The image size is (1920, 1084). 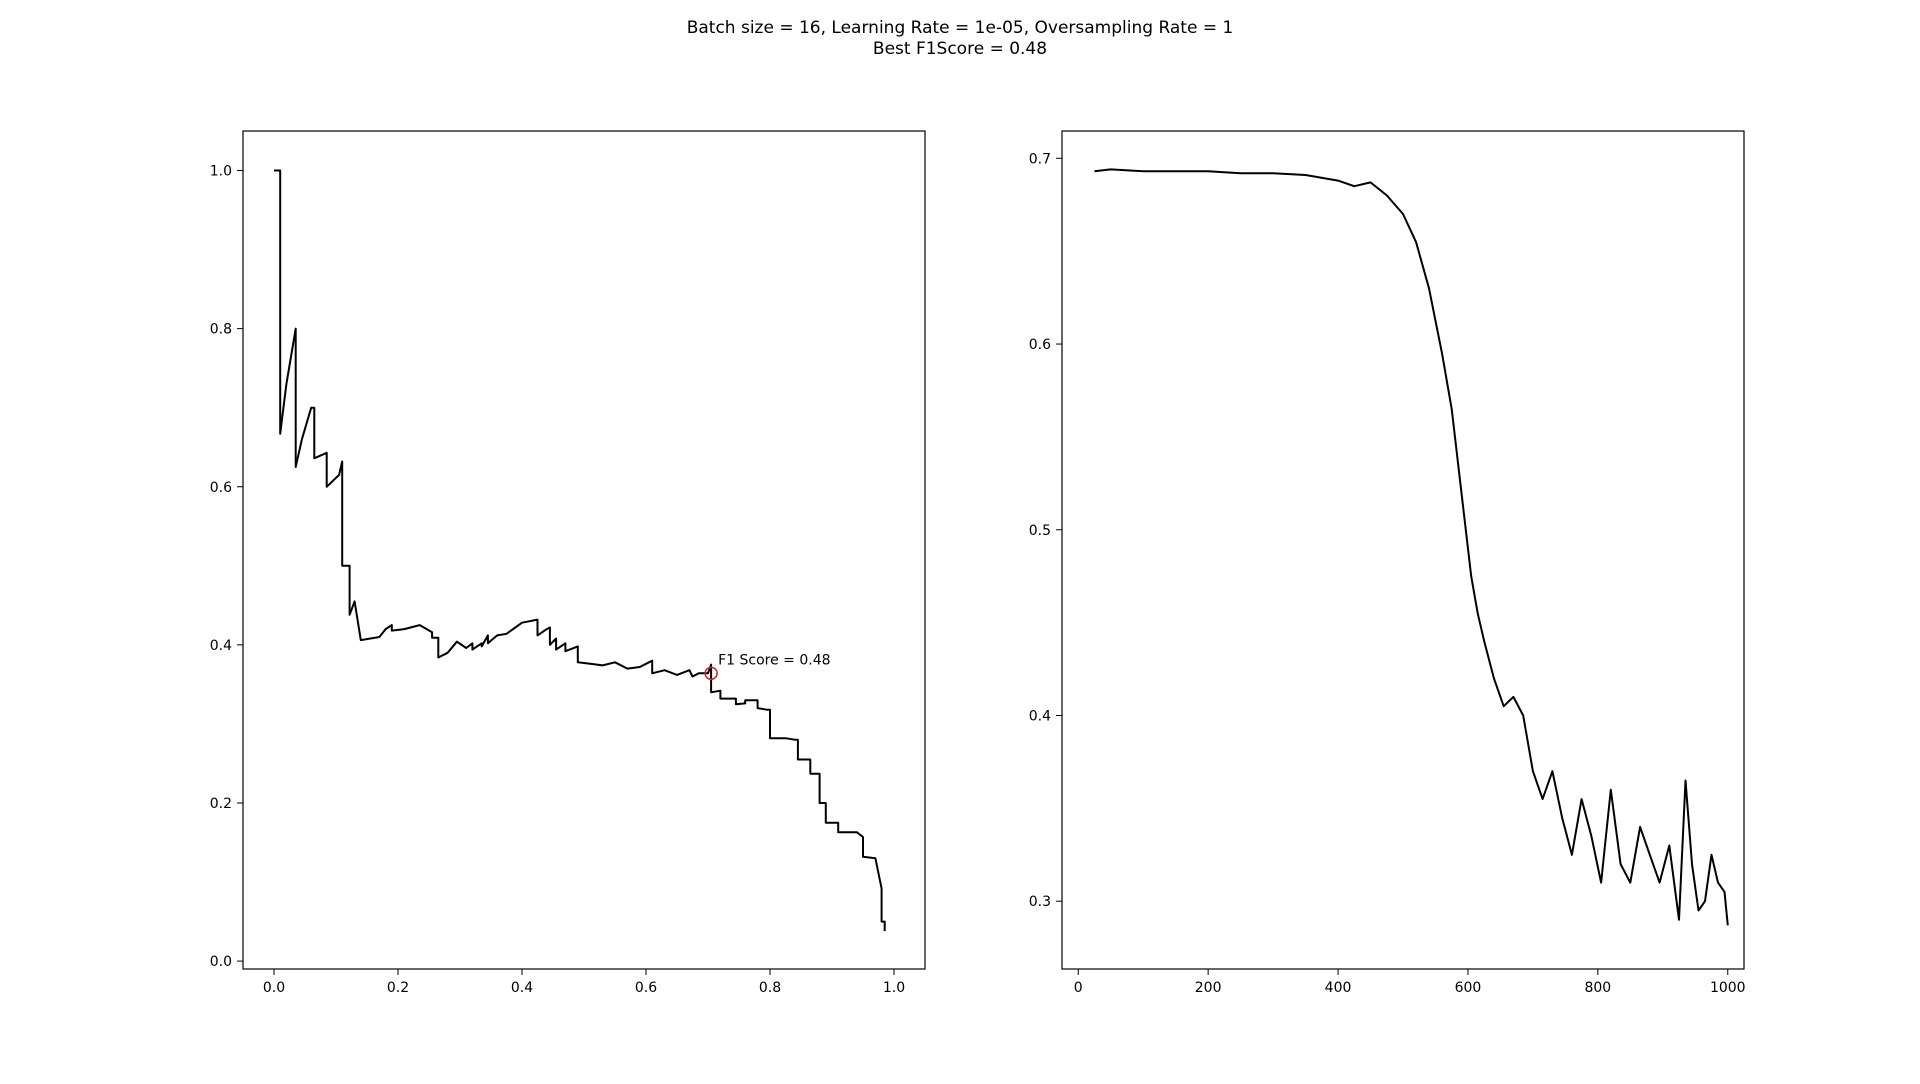 I want to click on precision-recall-y-tick-label-4: 0.8, so click(x=221, y=330).